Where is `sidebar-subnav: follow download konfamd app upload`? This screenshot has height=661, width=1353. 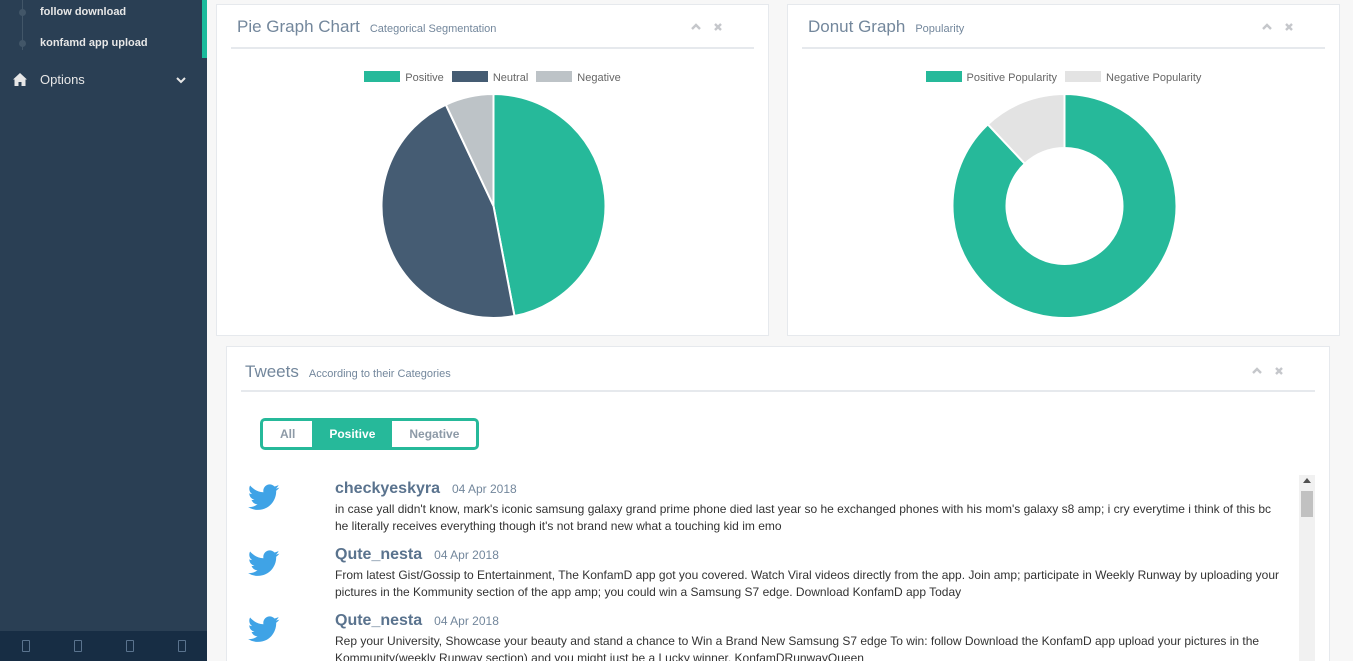
sidebar-subnav: follow download konfamd app upload is located at coordinates (103, 29).